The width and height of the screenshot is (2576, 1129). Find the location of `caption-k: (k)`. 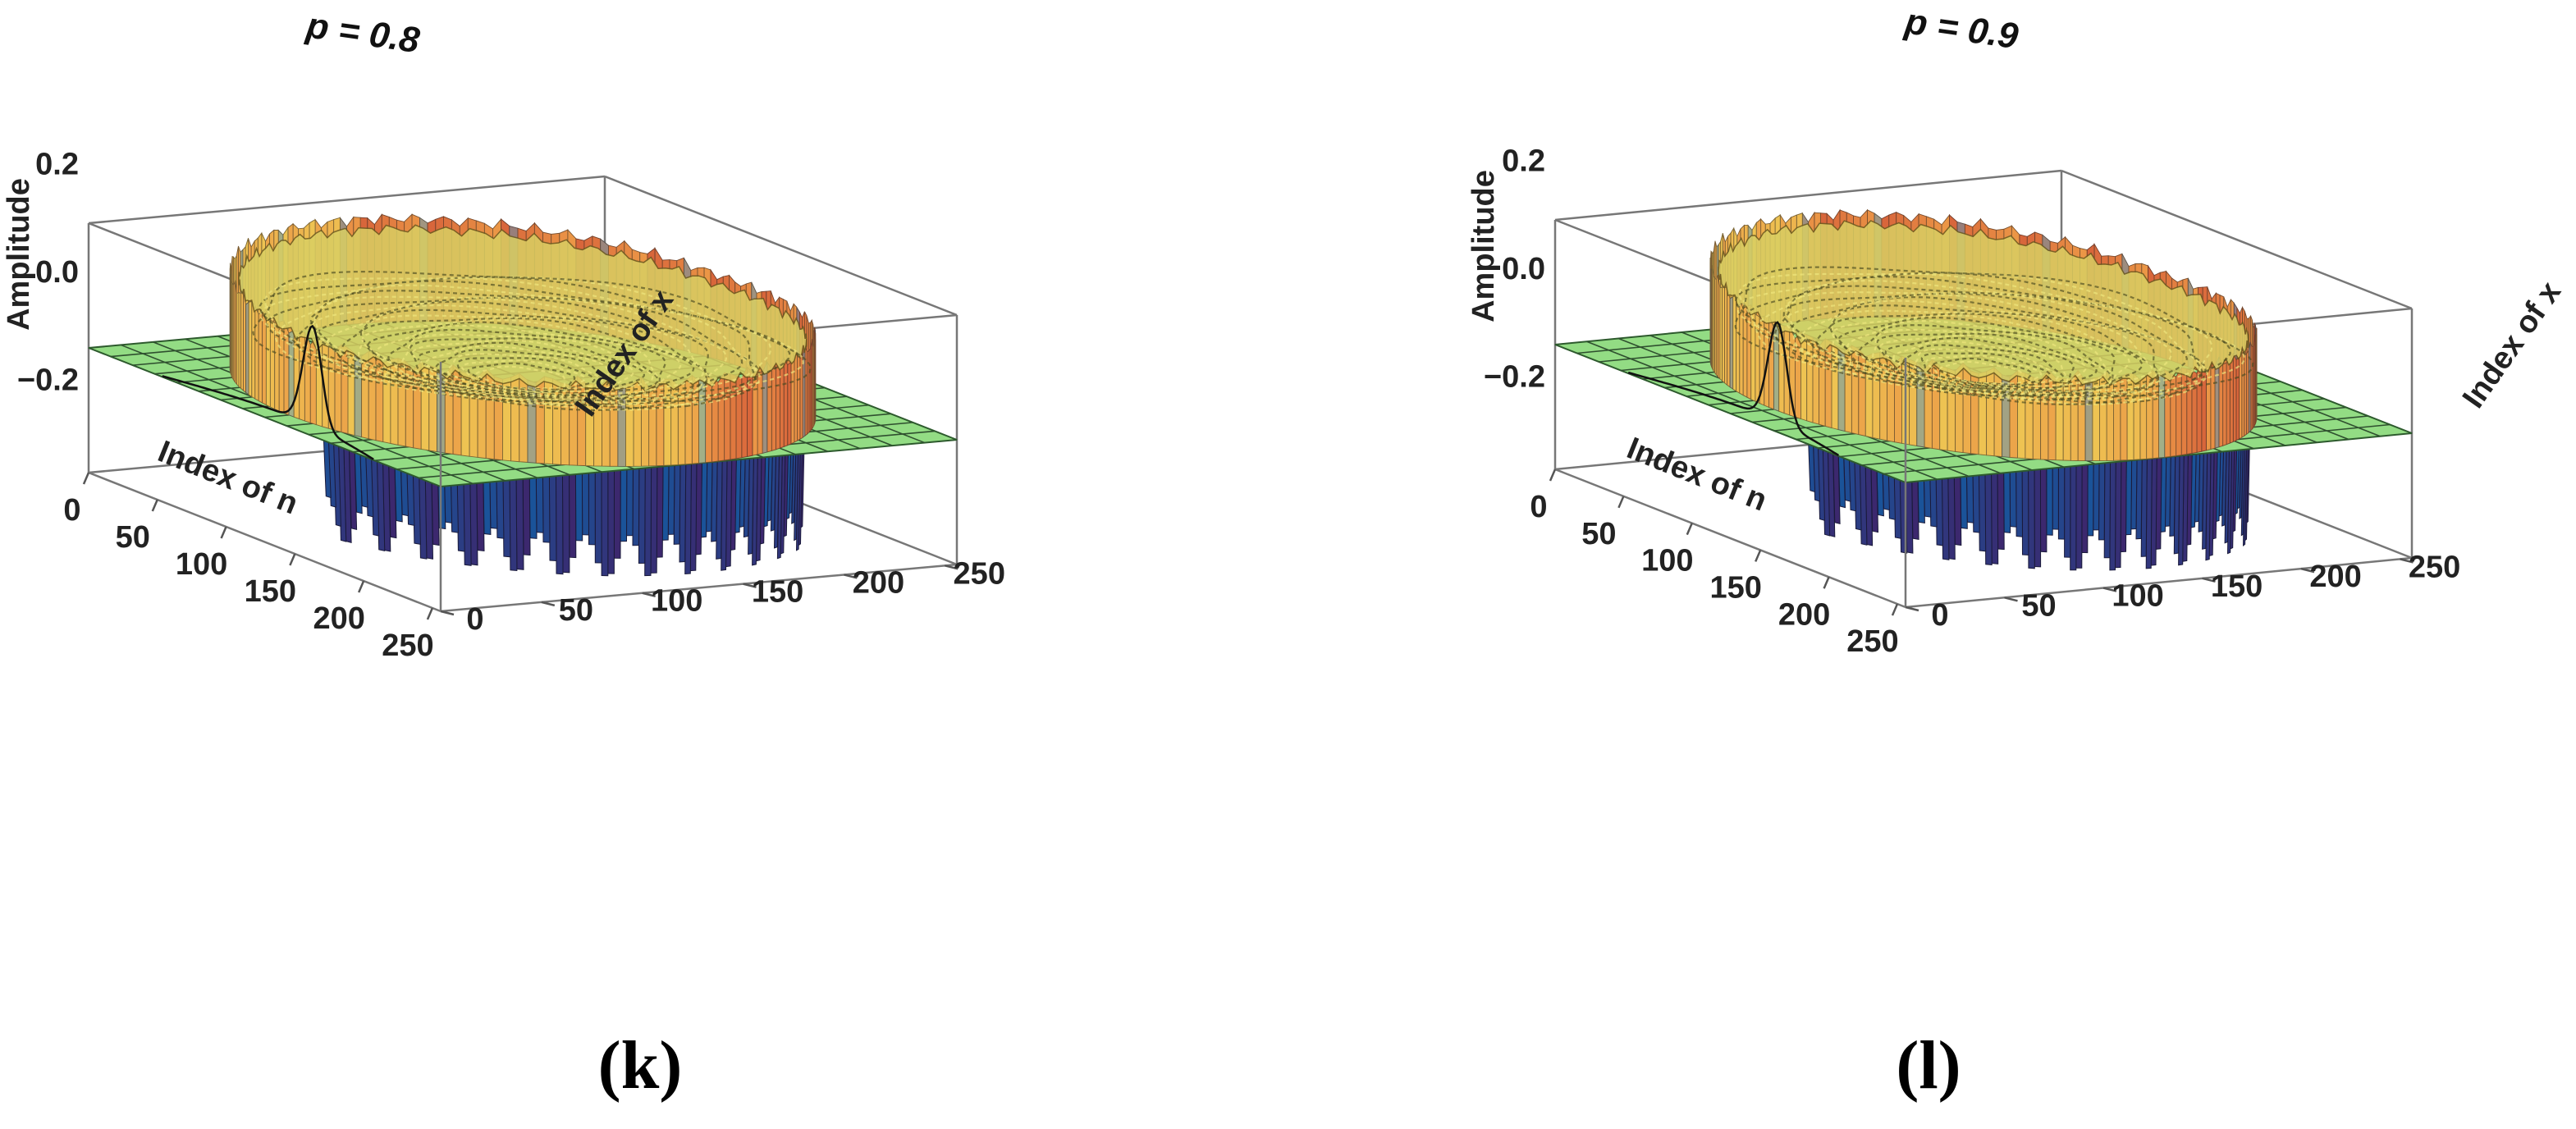

caption-k: (k) is located at coordinates (640, 1065).